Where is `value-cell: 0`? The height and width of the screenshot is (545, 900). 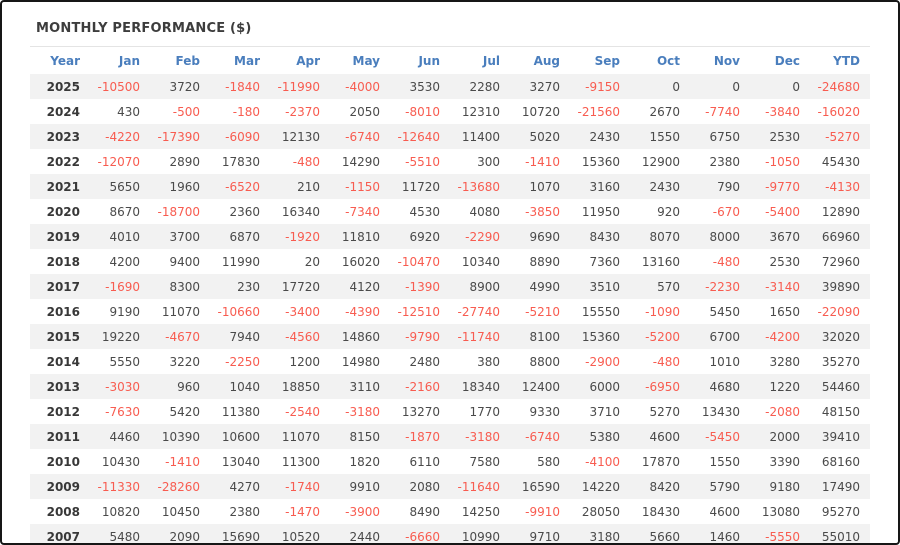
value-cell: 0 is located at coordinates (796, 86).